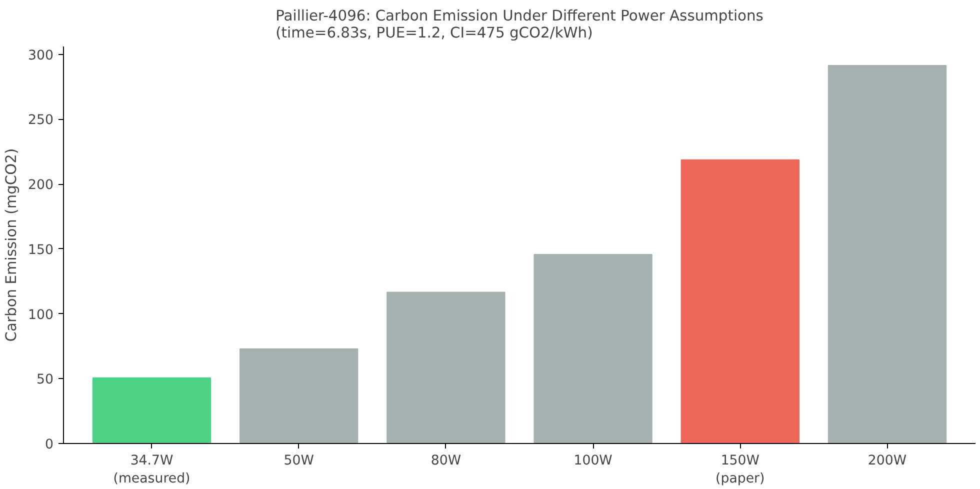  What do you see at coordinates (299, 461) in the screenshot?
I see `x-tick-label: 50W` at bounding box center [299, 461].